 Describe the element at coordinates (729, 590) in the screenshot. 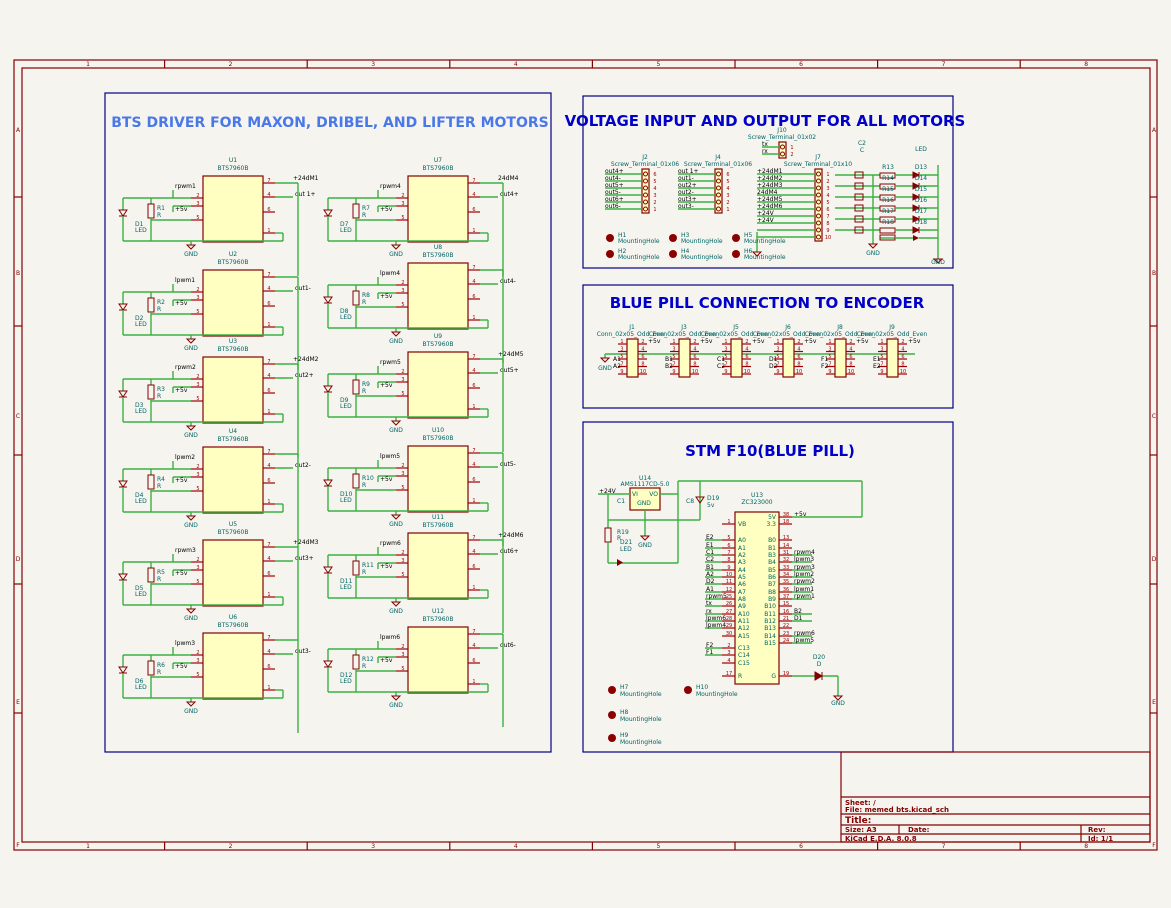

I see `pin-number: 12` at that location.